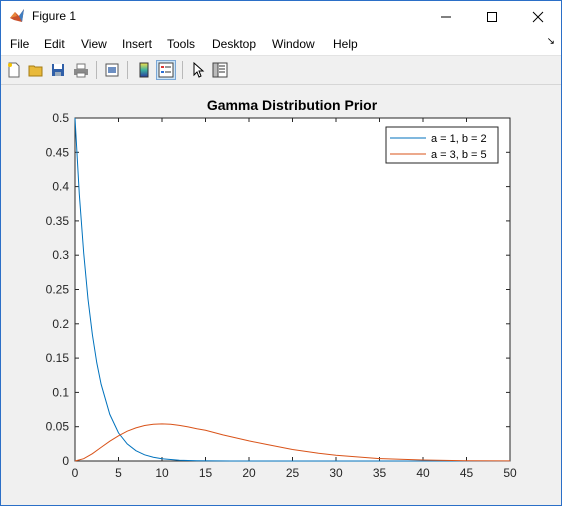 The width and height of the screenshot is (562, 506). I want to click on menu-insert: Insert, so click(137, 44).